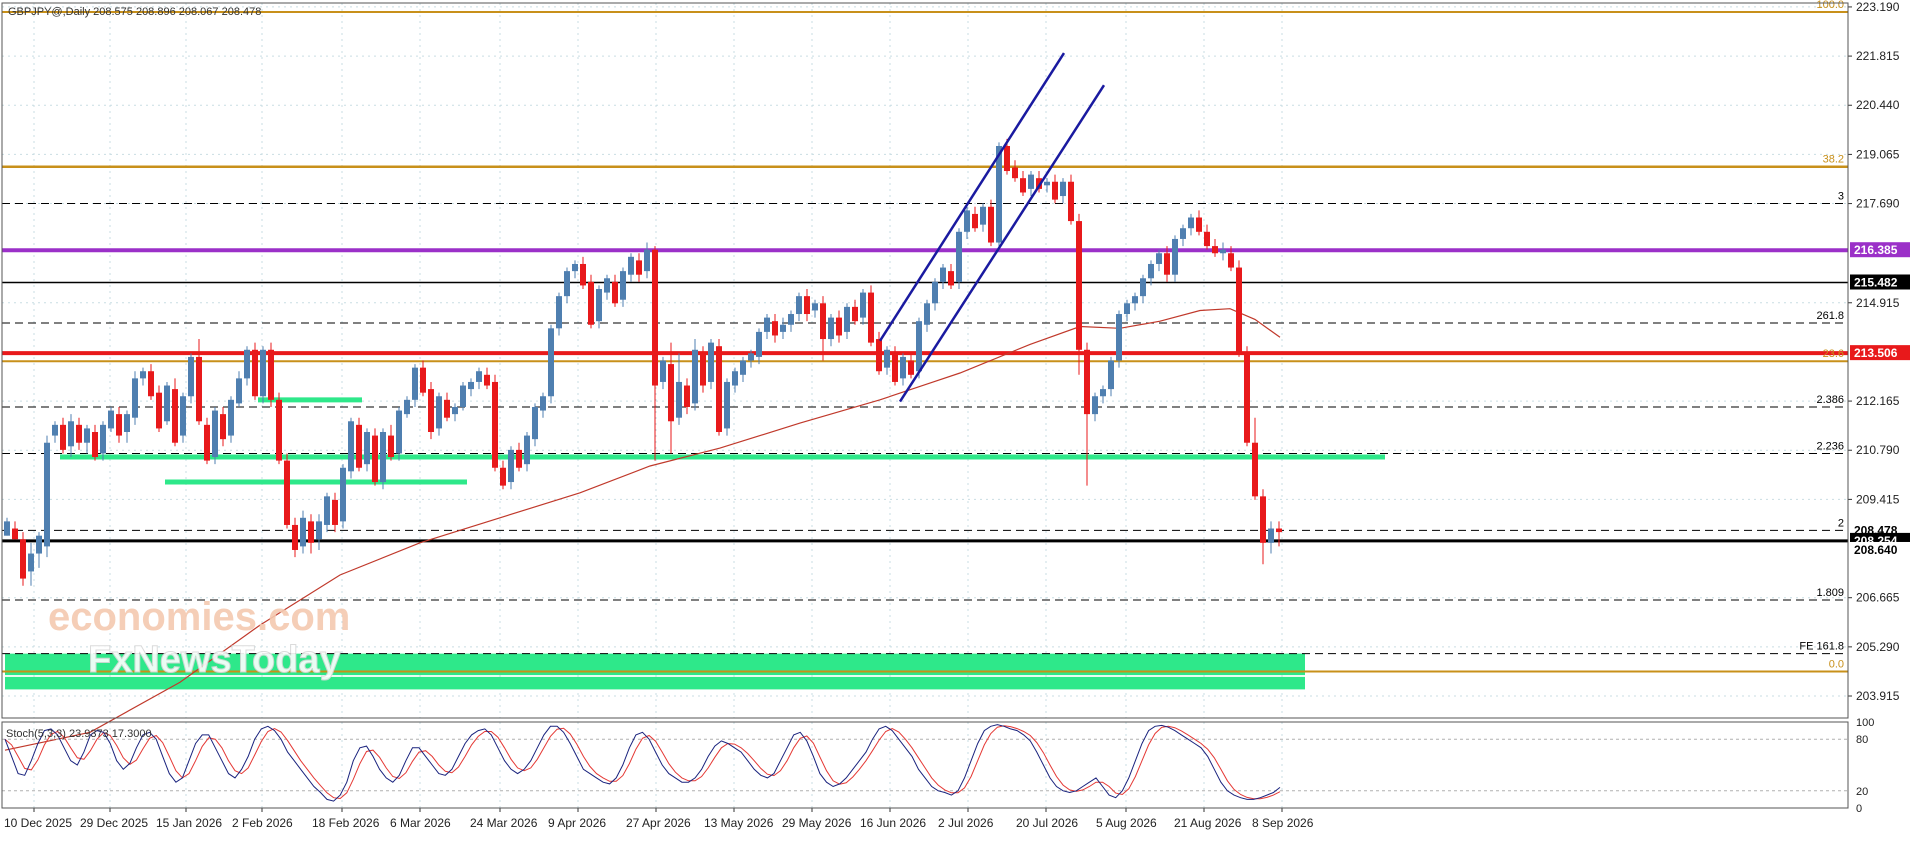  What do you see at coordinates (1833, 160) in the screenshot?
I see `level-label: 38.2` at bounding box center [1833, 160].